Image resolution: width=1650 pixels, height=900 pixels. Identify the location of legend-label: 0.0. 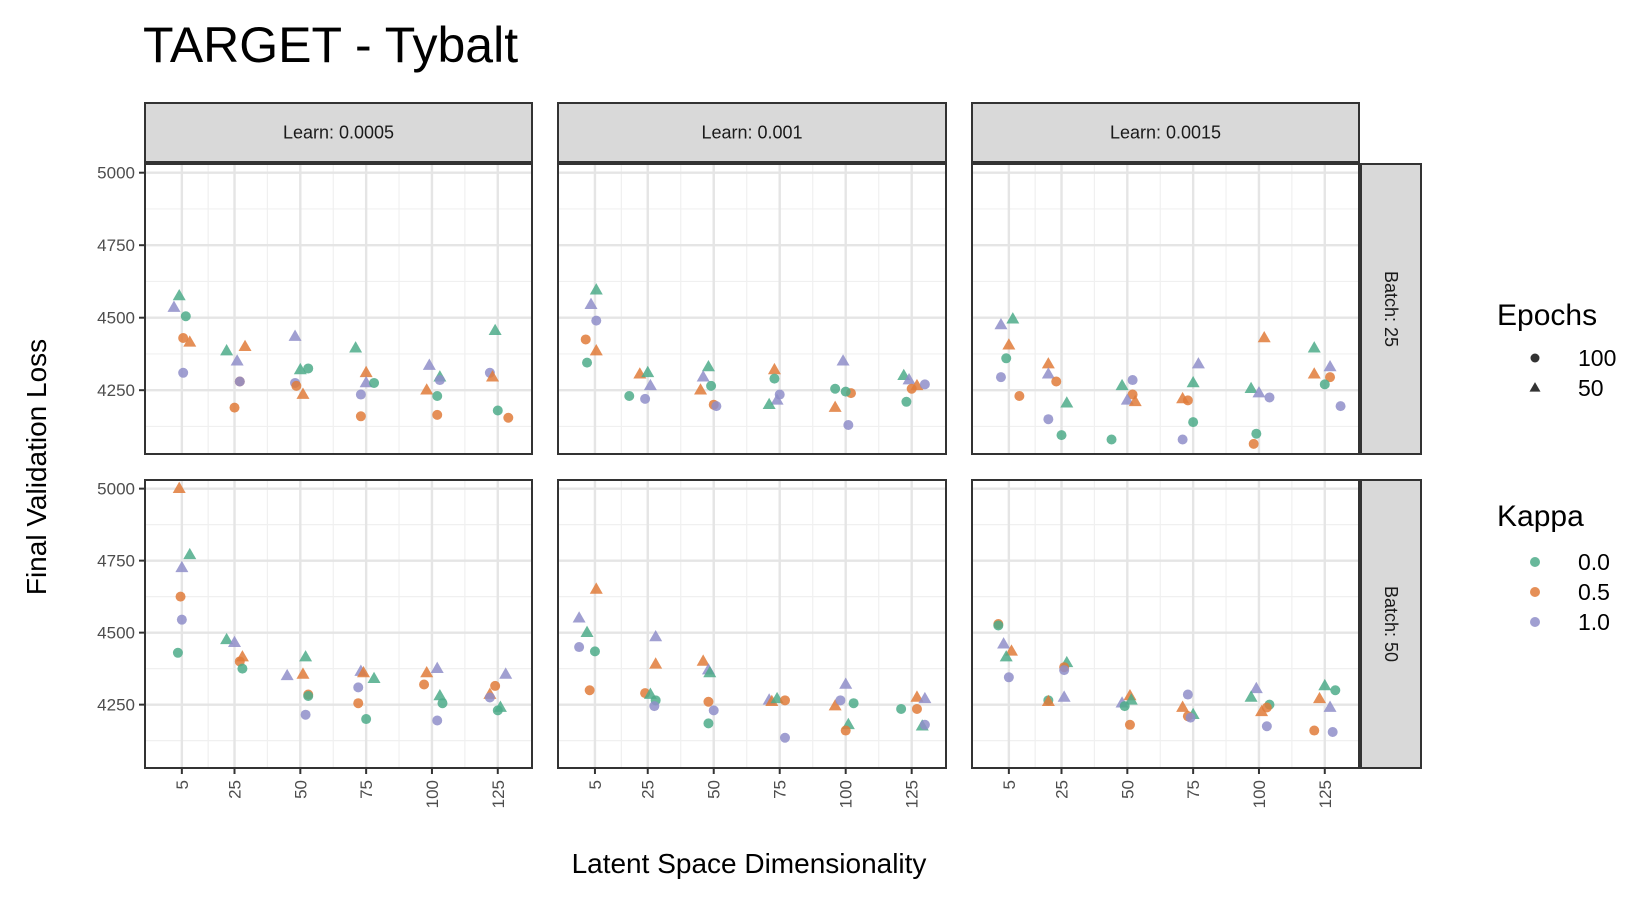
(1594, 562).